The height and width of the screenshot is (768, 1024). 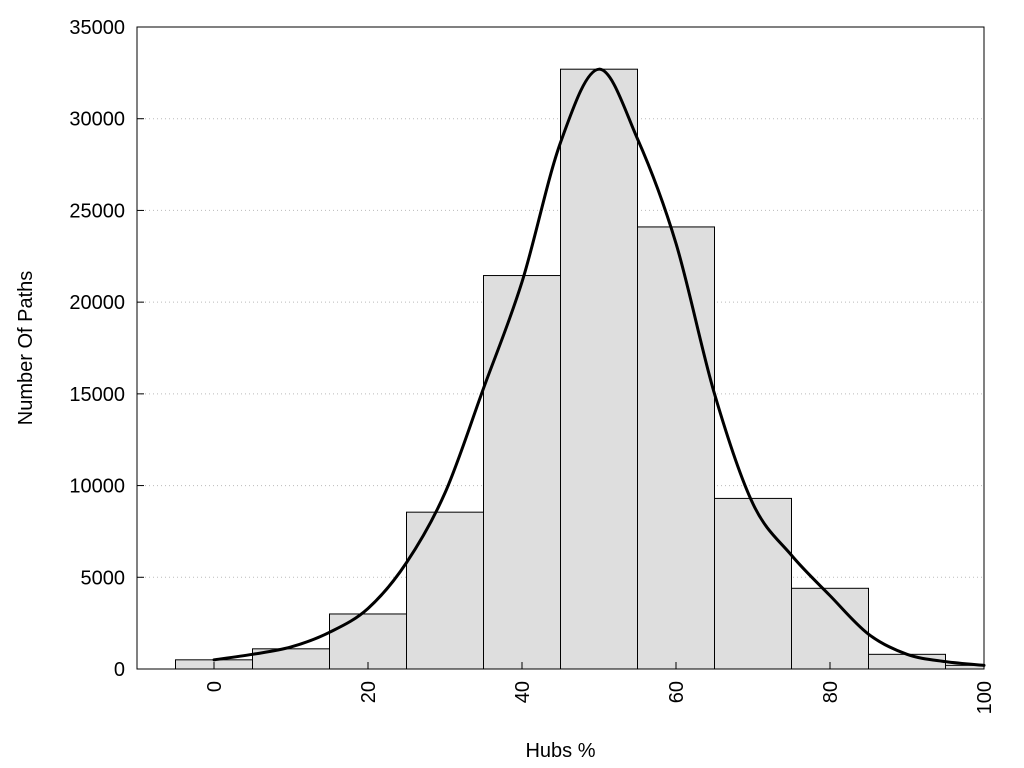 What do you see at coordinates (677, 692) in the screenshot?
I see `x-tick-label: 60` at bounding box center [677, 692].